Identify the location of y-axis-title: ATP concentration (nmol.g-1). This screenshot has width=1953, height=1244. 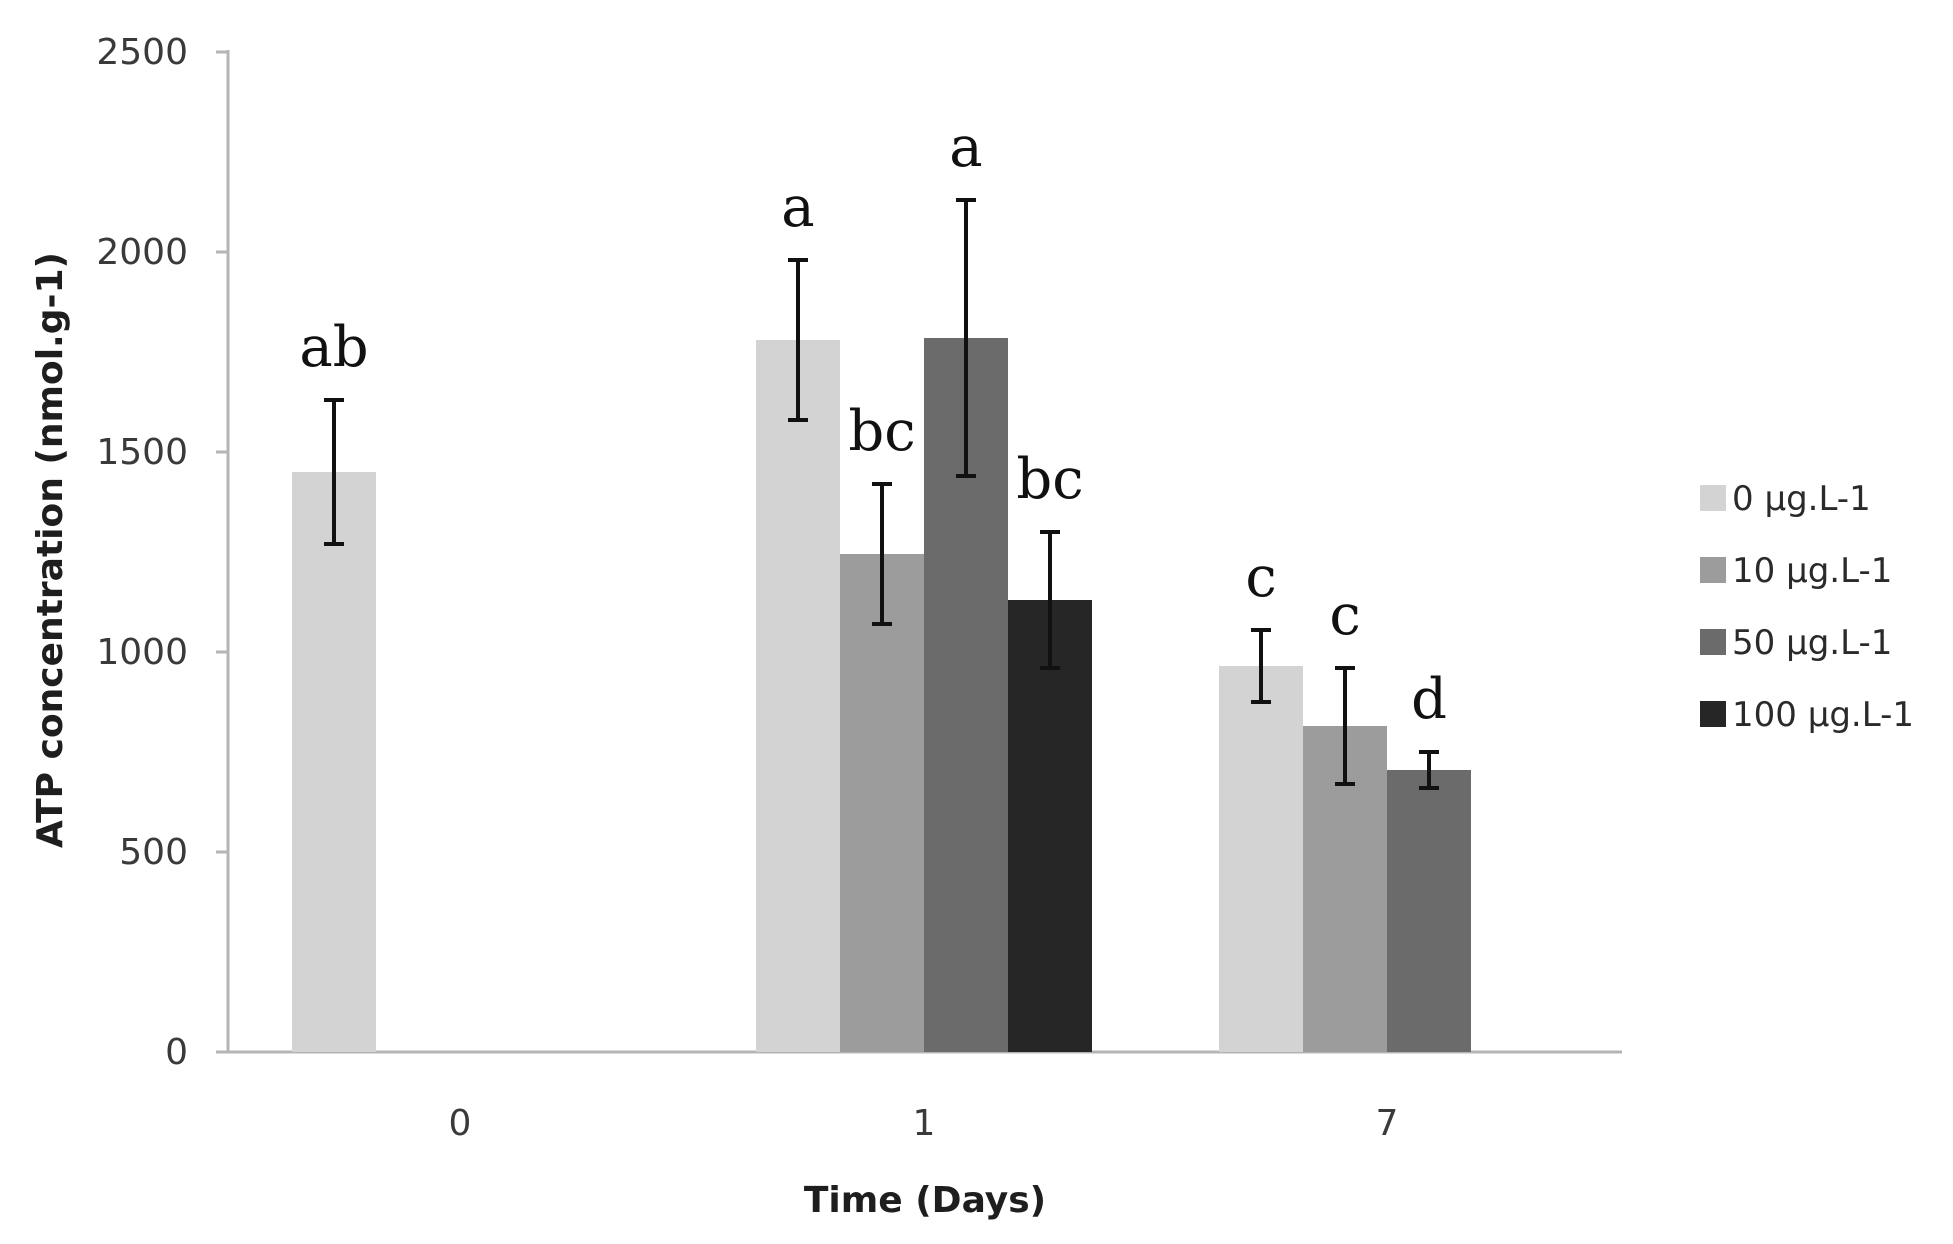
(50, 550).